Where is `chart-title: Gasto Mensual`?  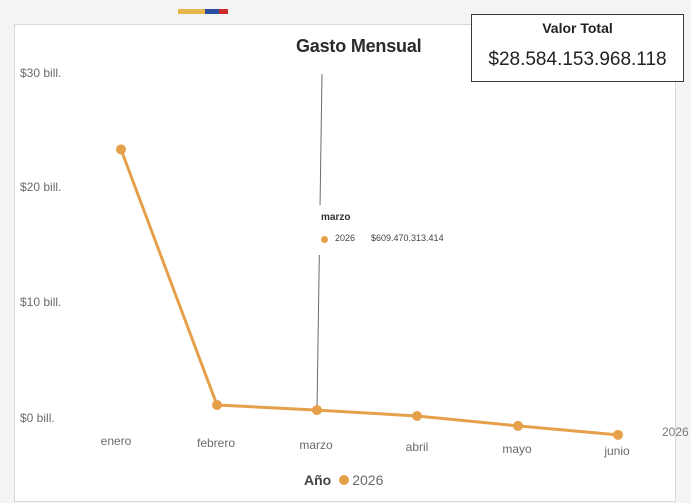 chart-title: Gasto Mensual is located at coordinates (359, 46).